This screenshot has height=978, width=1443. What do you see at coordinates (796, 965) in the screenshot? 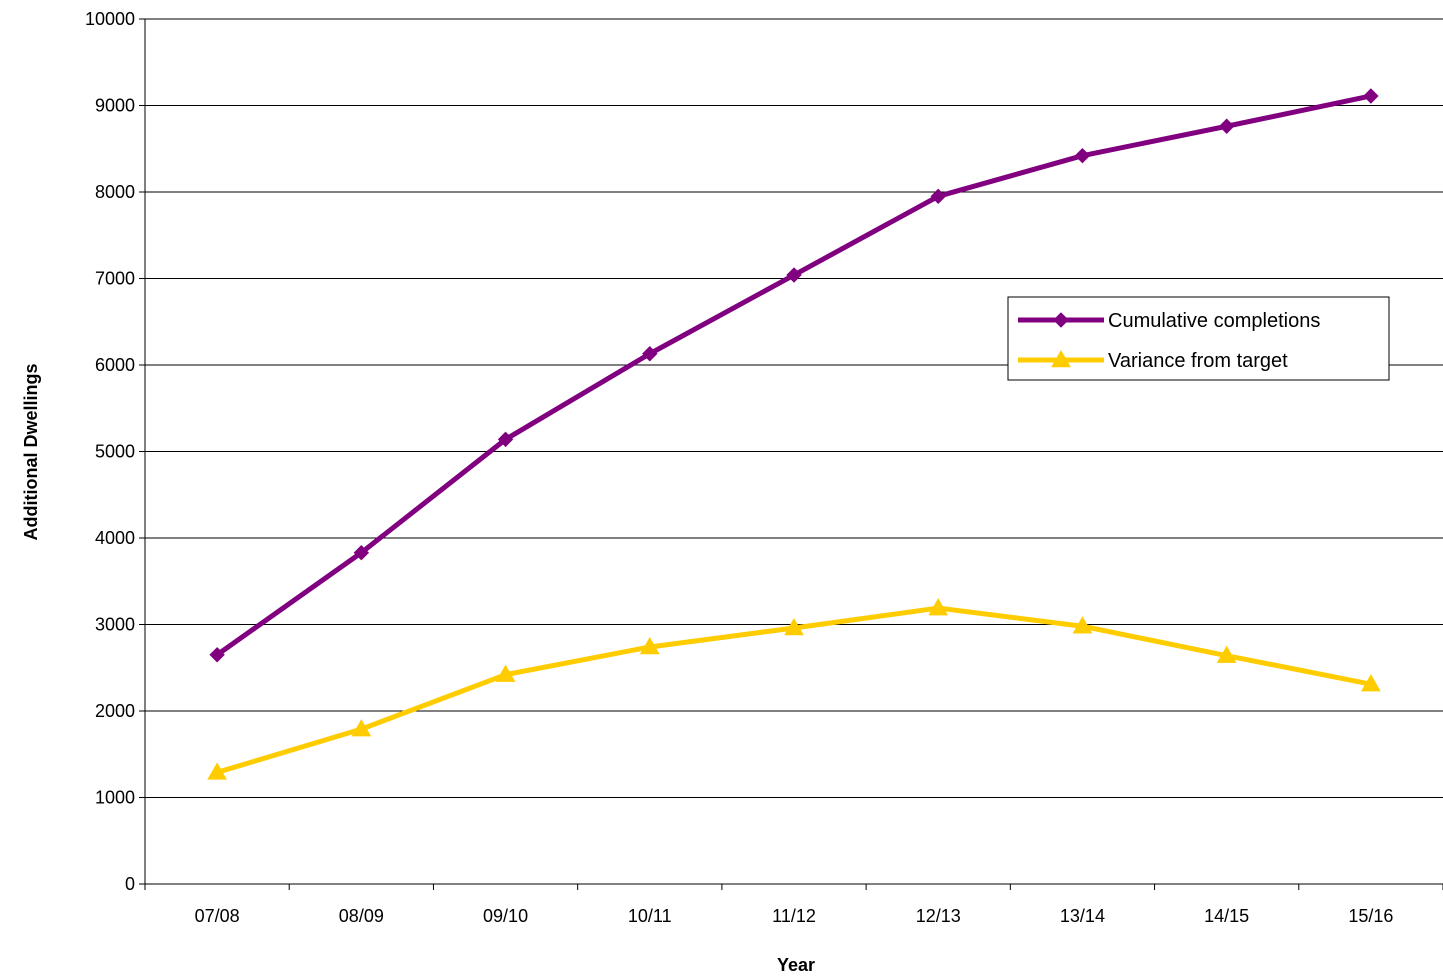
I see `x-axis-title: Year` at bounding box center [796, 965].